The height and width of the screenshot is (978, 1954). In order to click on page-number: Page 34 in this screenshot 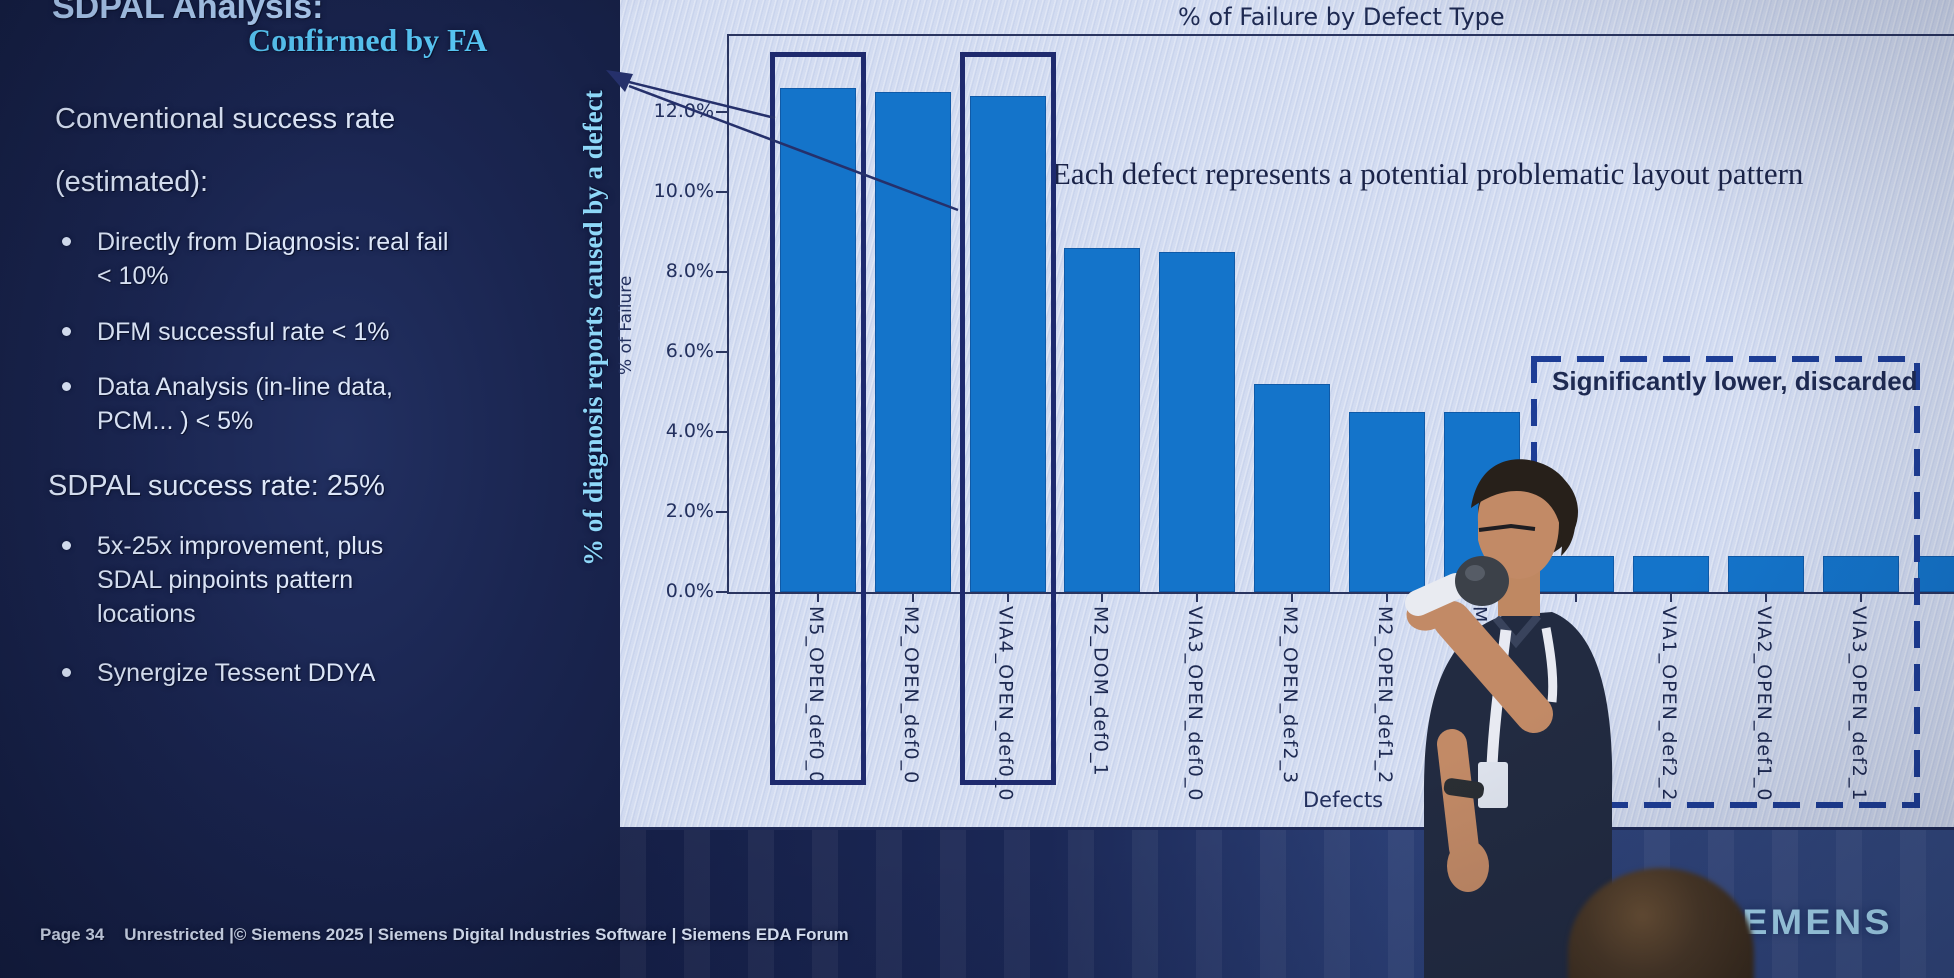, I will do `click(72, 934)`.